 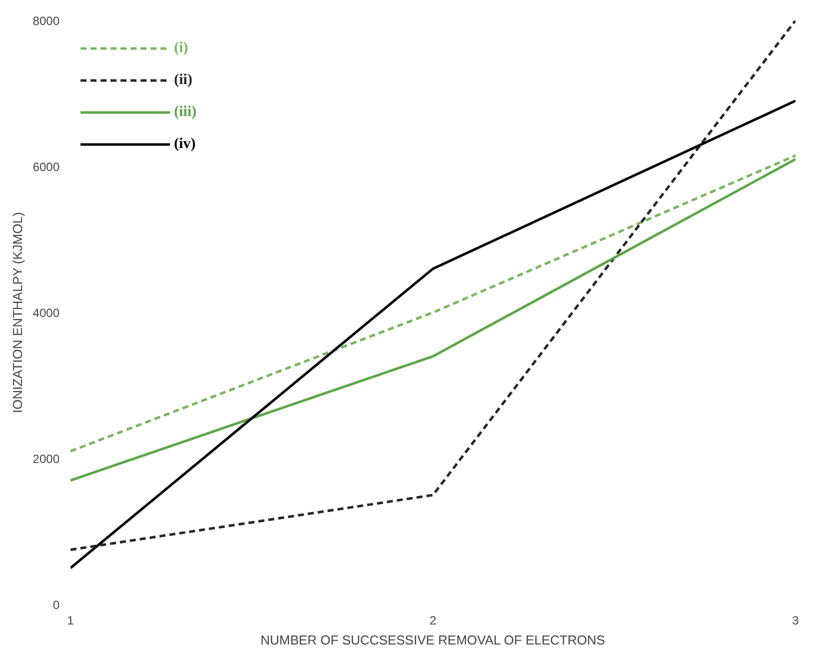 I want to click on x-tick-label: 1, so click(x=70, y=621).